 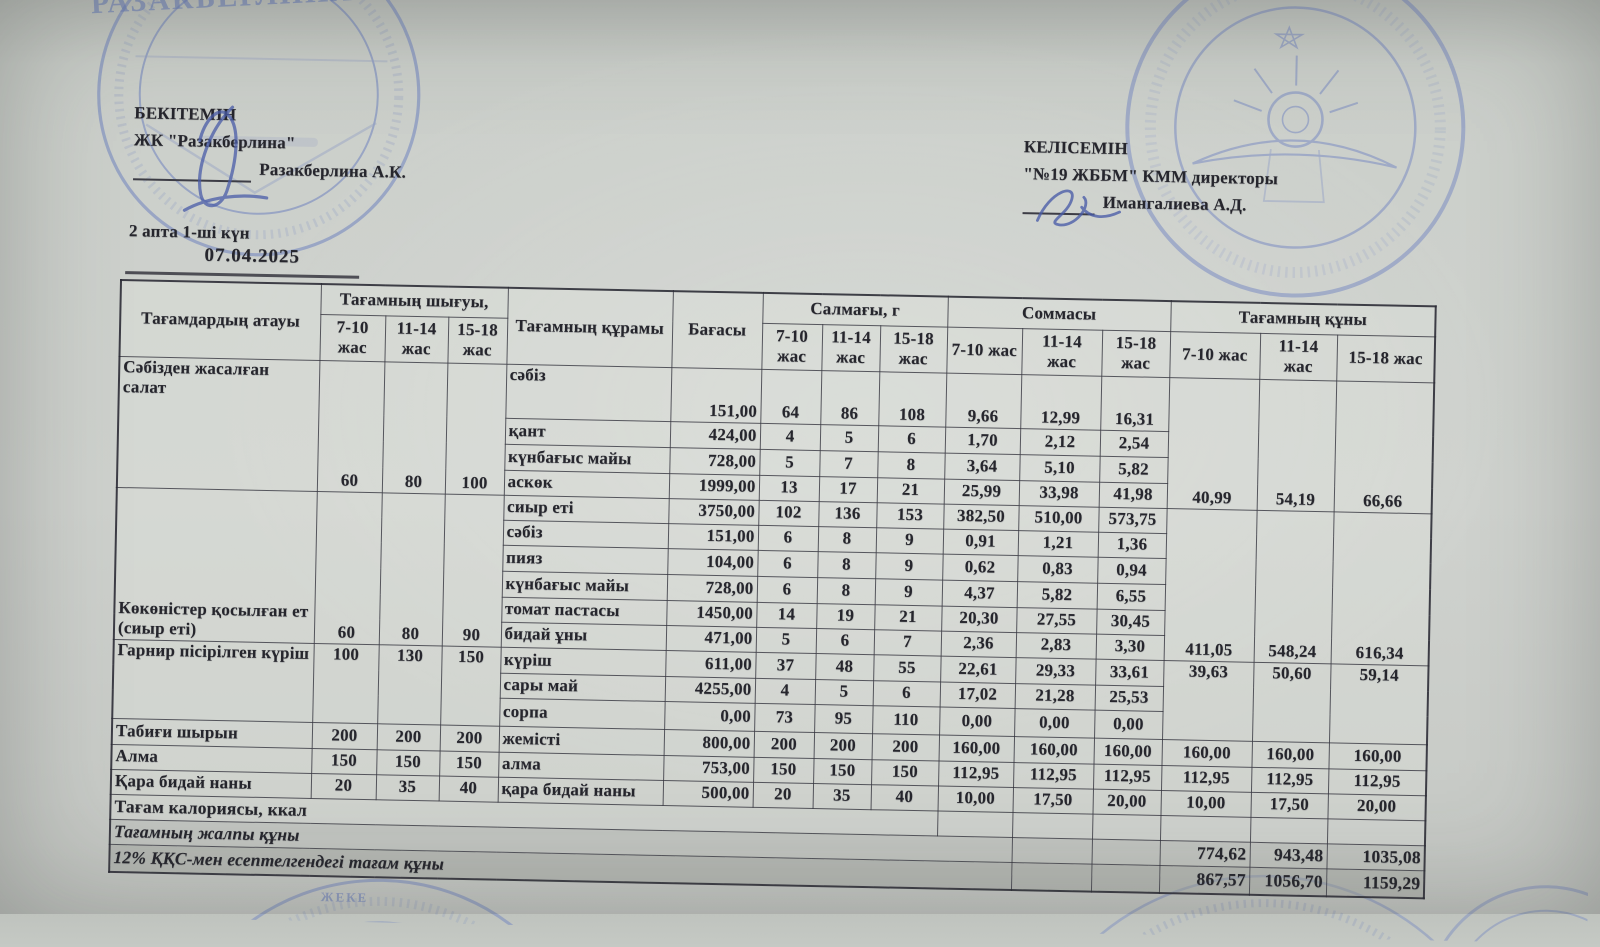 I want to click on cost-cell: 17,50, so click(x=1289, y=805).